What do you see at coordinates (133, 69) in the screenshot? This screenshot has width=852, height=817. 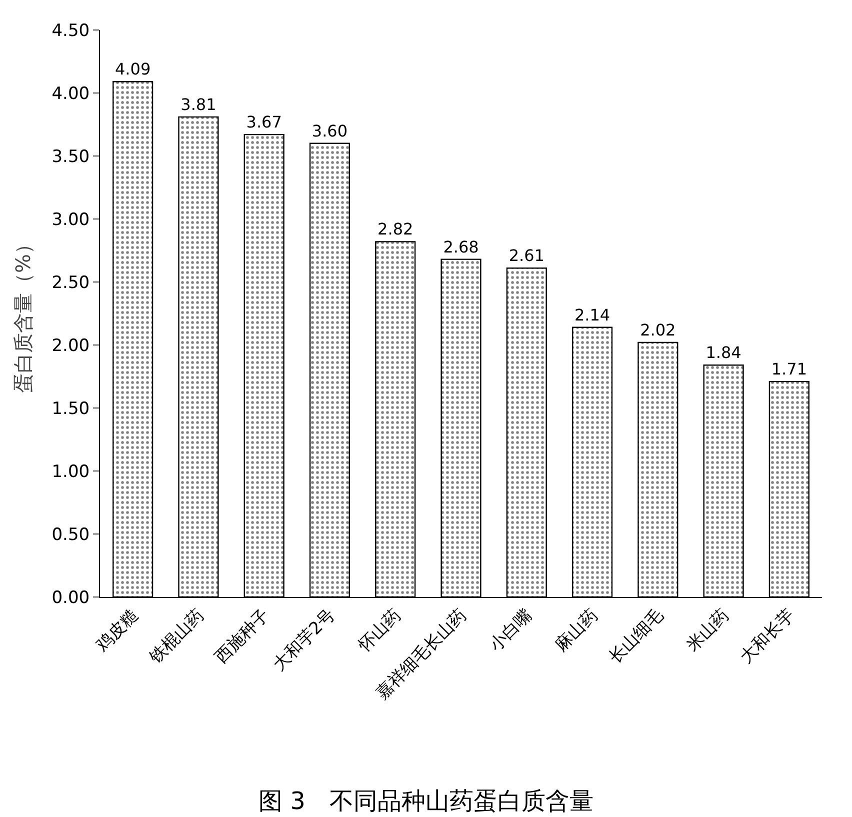 I see `data-label: 4.09` at bounding box center [133, 69].